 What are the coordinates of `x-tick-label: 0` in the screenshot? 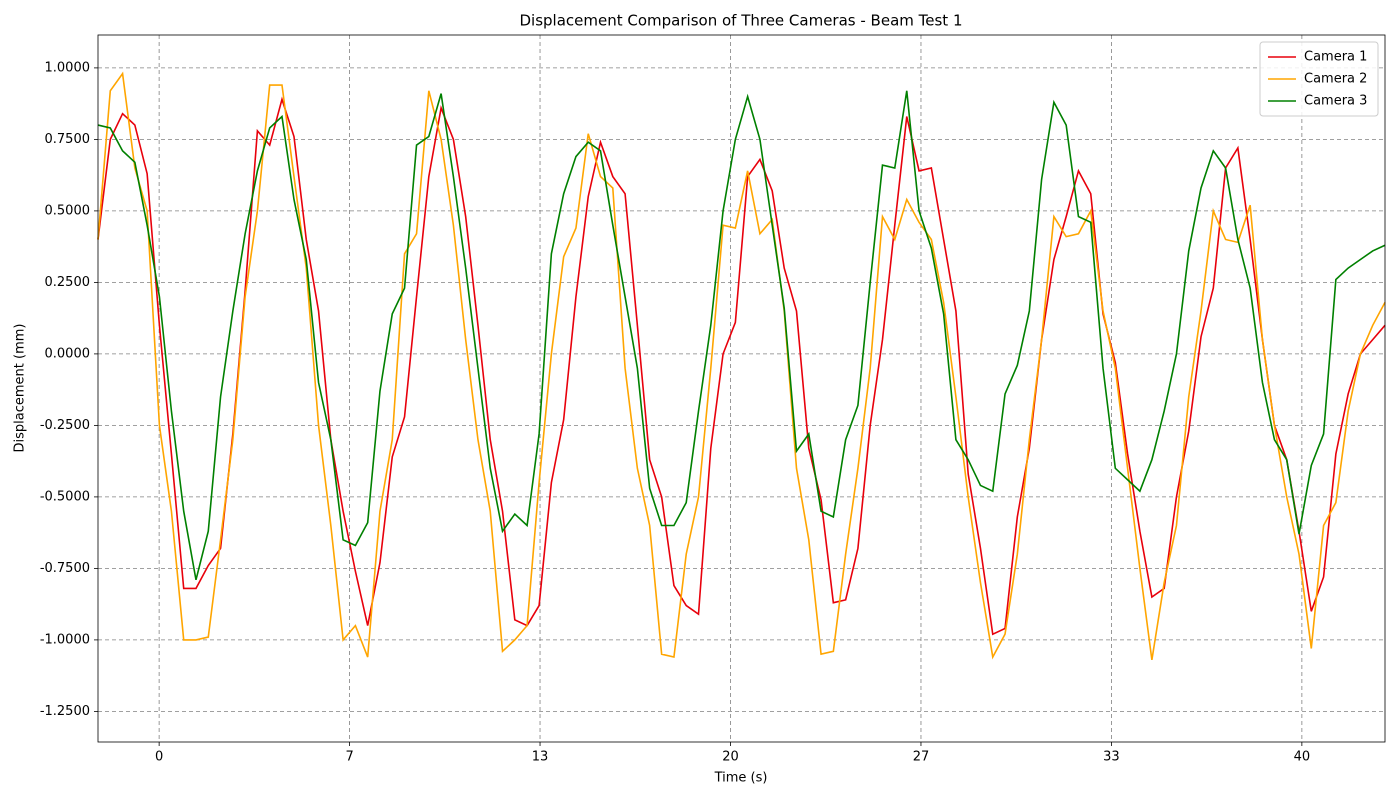 It's located at (159, 757).